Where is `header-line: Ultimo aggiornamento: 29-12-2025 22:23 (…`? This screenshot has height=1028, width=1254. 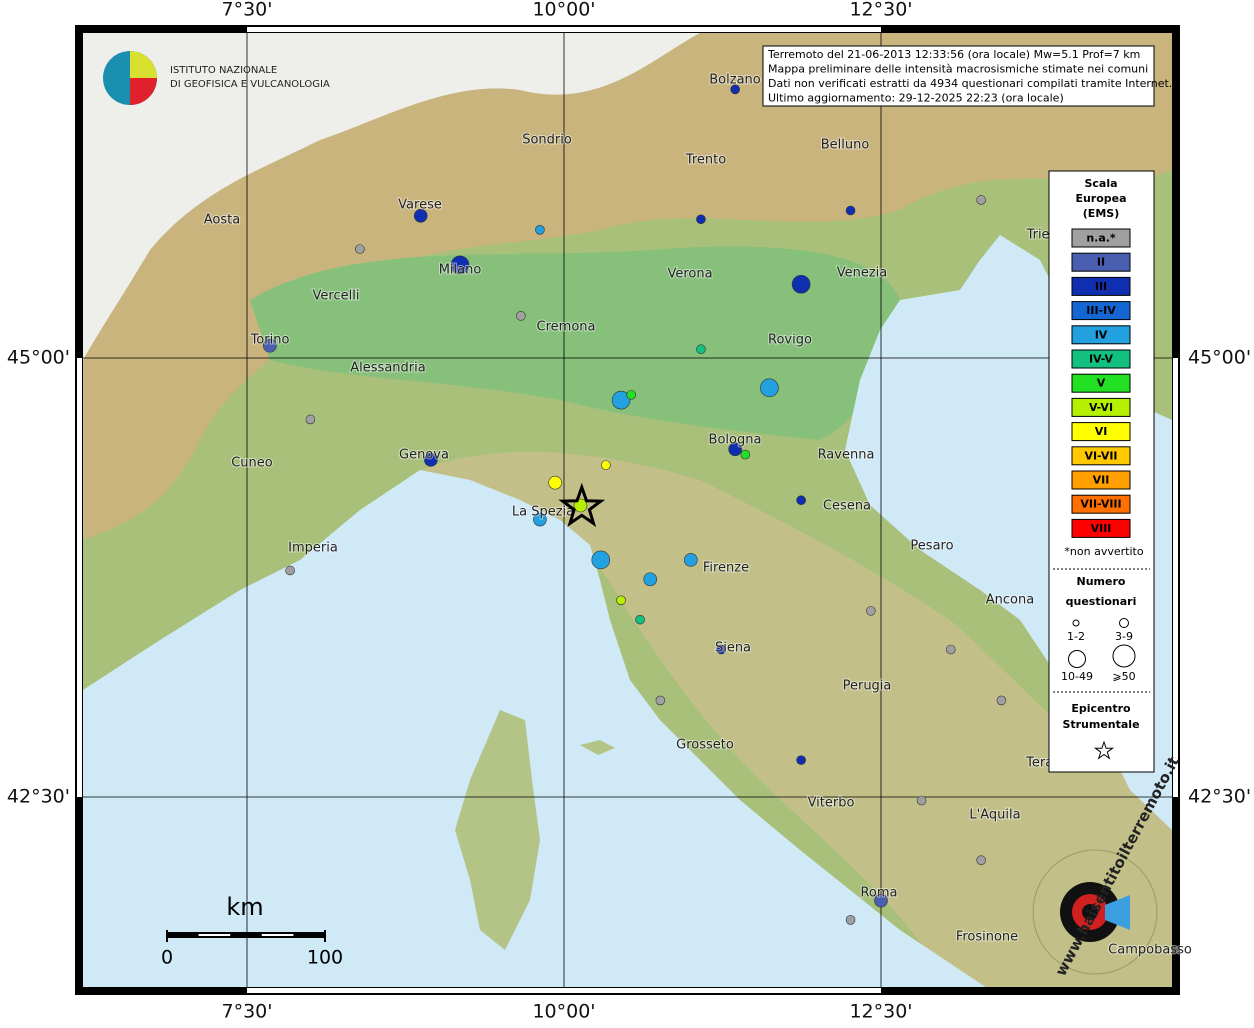
header-line: Ultimo aggiornamento: 29-12-2025 22:23 (… is located at coordinates (916, 98).